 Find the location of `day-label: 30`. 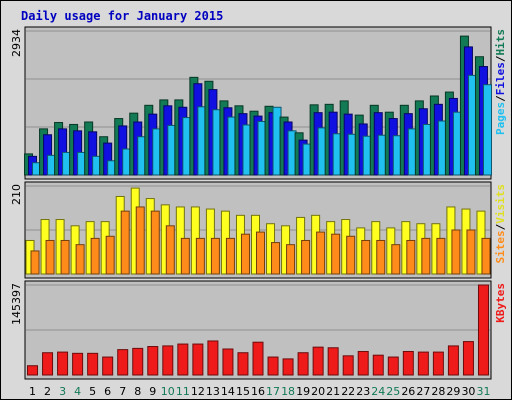

day-label: 30 is located at coordinates (468, 391).